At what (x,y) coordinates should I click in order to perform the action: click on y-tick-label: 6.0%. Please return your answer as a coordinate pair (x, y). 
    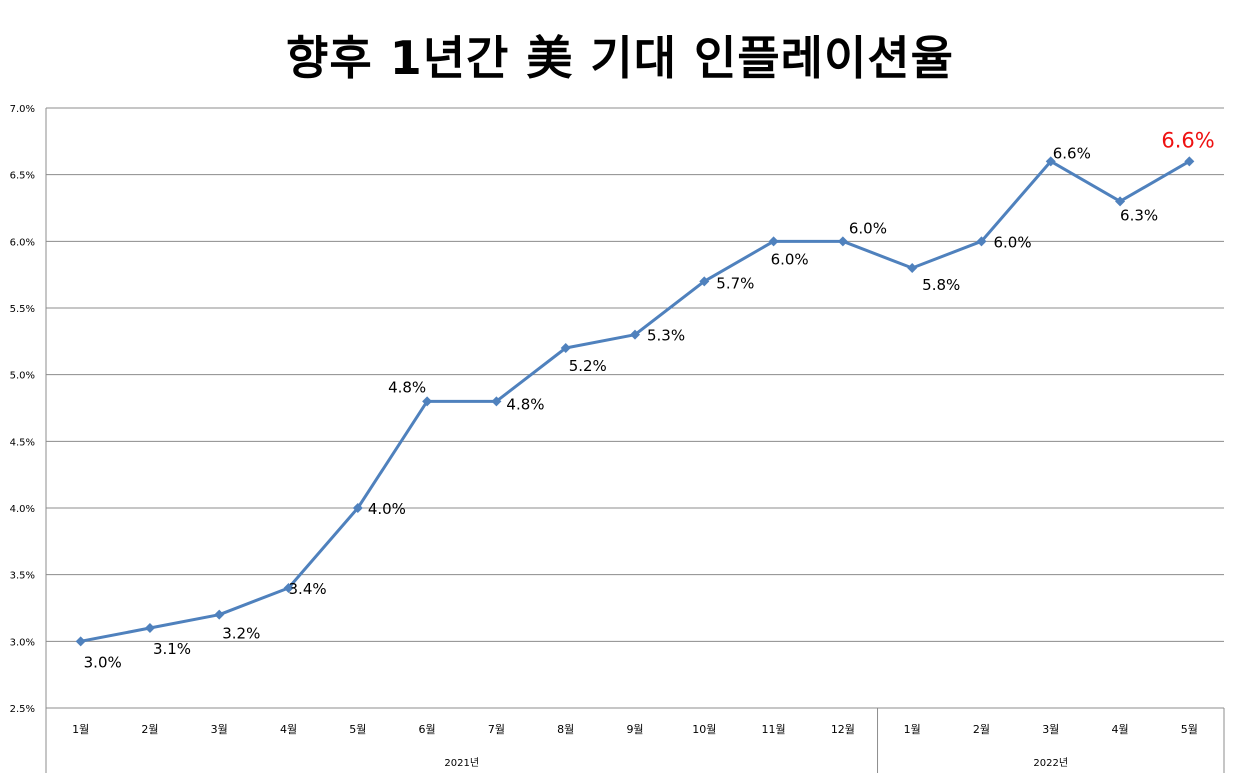
    Looking at the image, I should click on (22, 242).